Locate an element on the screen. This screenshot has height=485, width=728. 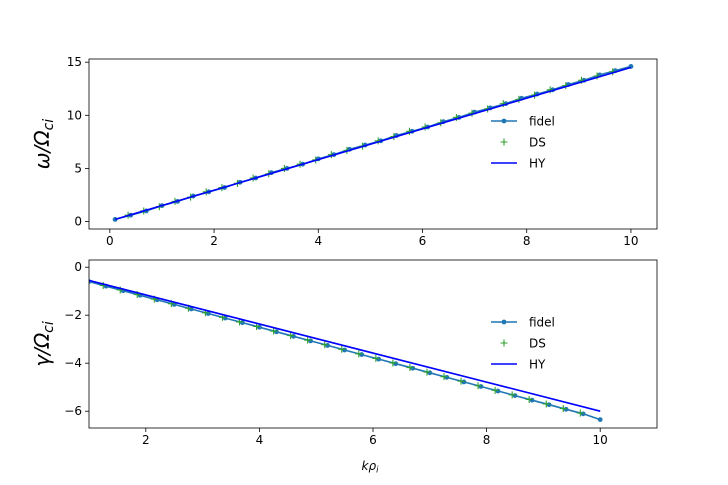
y-axis-label: γ/Ωci is located at coordinates (44, 344).